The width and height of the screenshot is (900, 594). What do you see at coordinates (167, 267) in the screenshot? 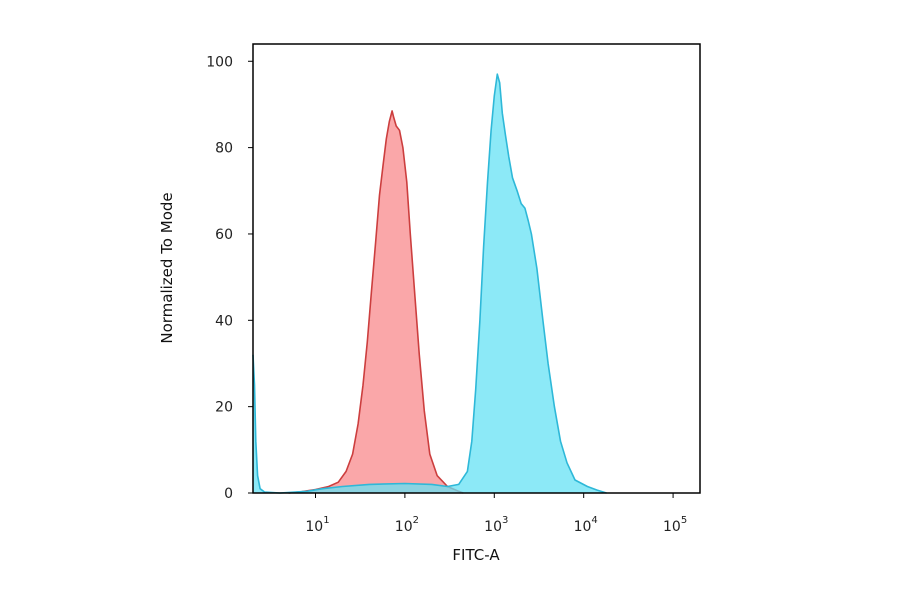
I see `y-axis-label: Normalized To Mode` at bounding box center [167, 267].